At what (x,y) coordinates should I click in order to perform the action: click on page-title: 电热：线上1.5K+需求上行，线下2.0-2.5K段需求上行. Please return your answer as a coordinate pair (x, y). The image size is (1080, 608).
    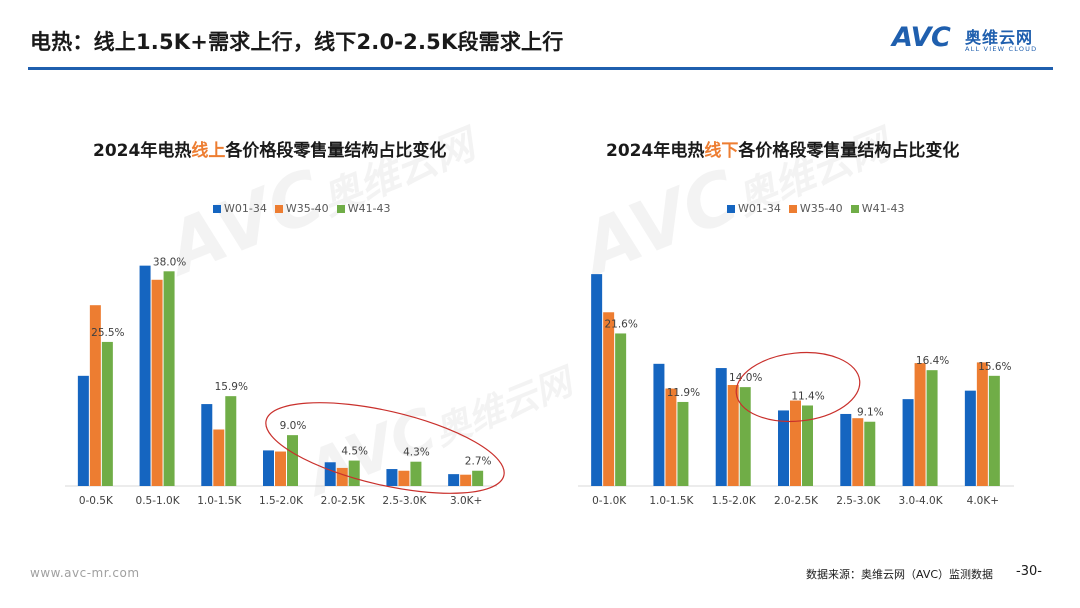
    Looking at the image, I should click on (297, 42).